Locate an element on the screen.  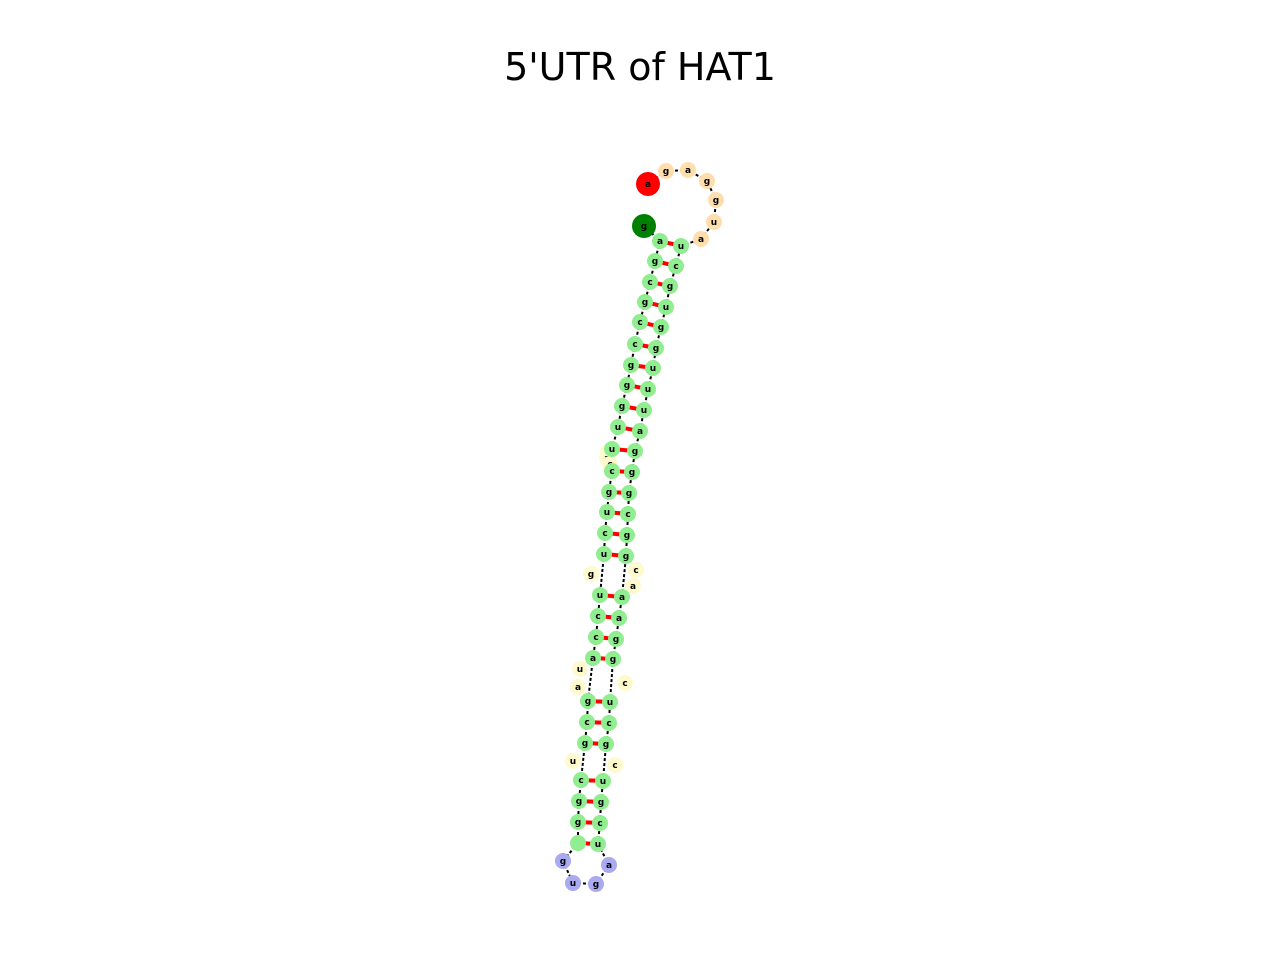
hairpin-loop-nucleotide-label: u is located at coordinates (573, 884).